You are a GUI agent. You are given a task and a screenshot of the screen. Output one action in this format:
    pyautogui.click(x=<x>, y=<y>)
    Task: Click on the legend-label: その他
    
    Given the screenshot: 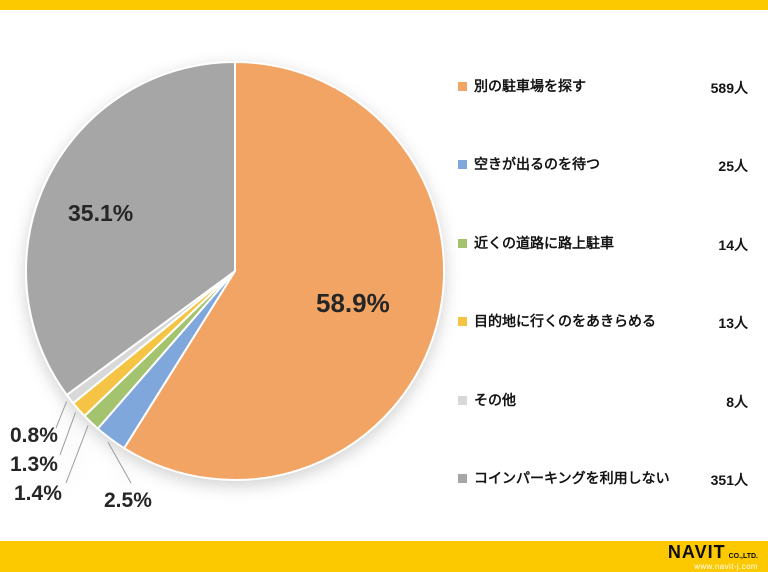 What is the action you would take?
    pyautogui.click(x=495, y=399)
    